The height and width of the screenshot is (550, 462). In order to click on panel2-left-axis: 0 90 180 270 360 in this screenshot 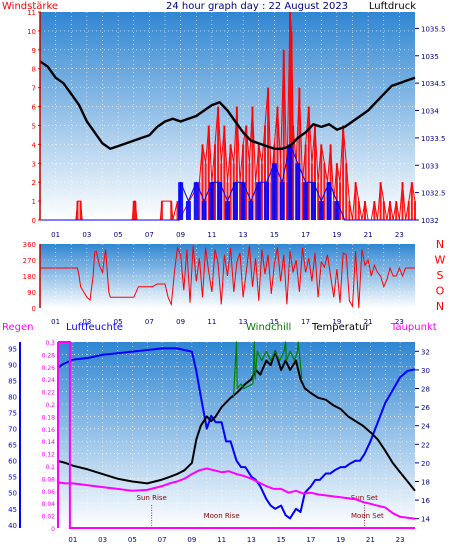, I will do `click(29, 277)`.